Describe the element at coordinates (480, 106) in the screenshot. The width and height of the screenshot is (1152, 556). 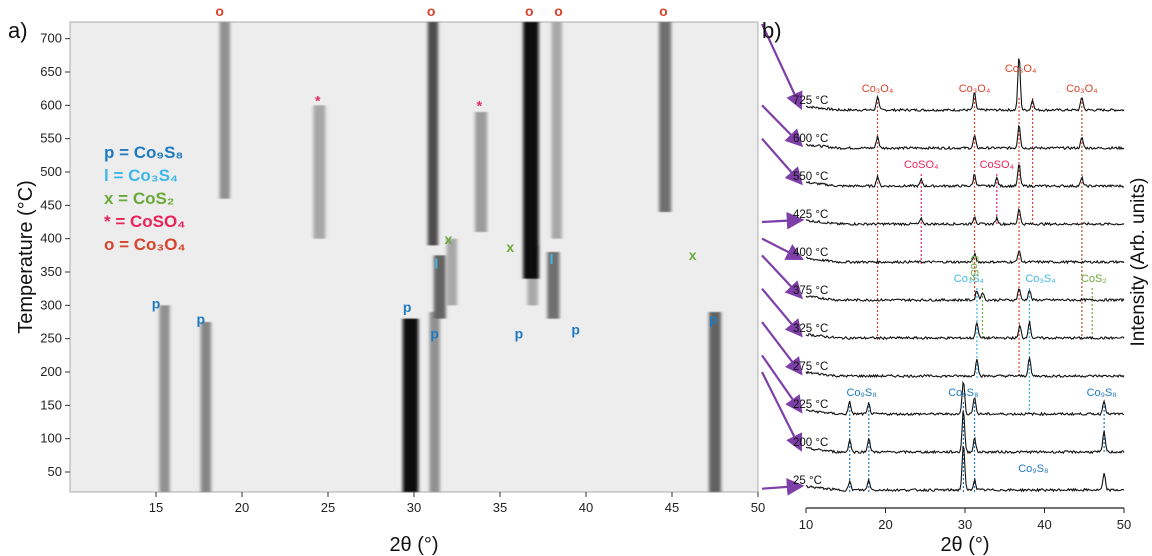
I see `phase-marker-star: *` at that location.